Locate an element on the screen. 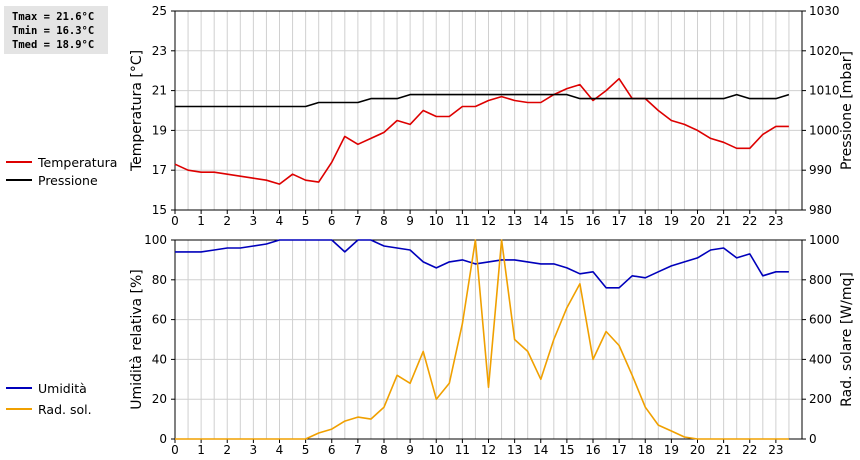  y-right-tick-label: 600 is located at coordinates (820, 320).